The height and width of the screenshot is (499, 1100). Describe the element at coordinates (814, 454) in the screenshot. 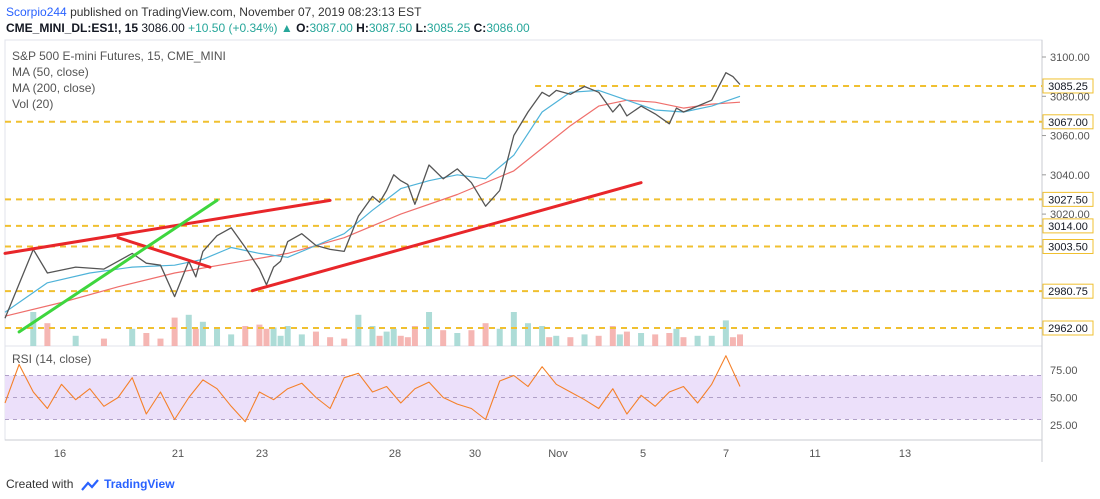

I see `time-axis-label: 11` at that location.